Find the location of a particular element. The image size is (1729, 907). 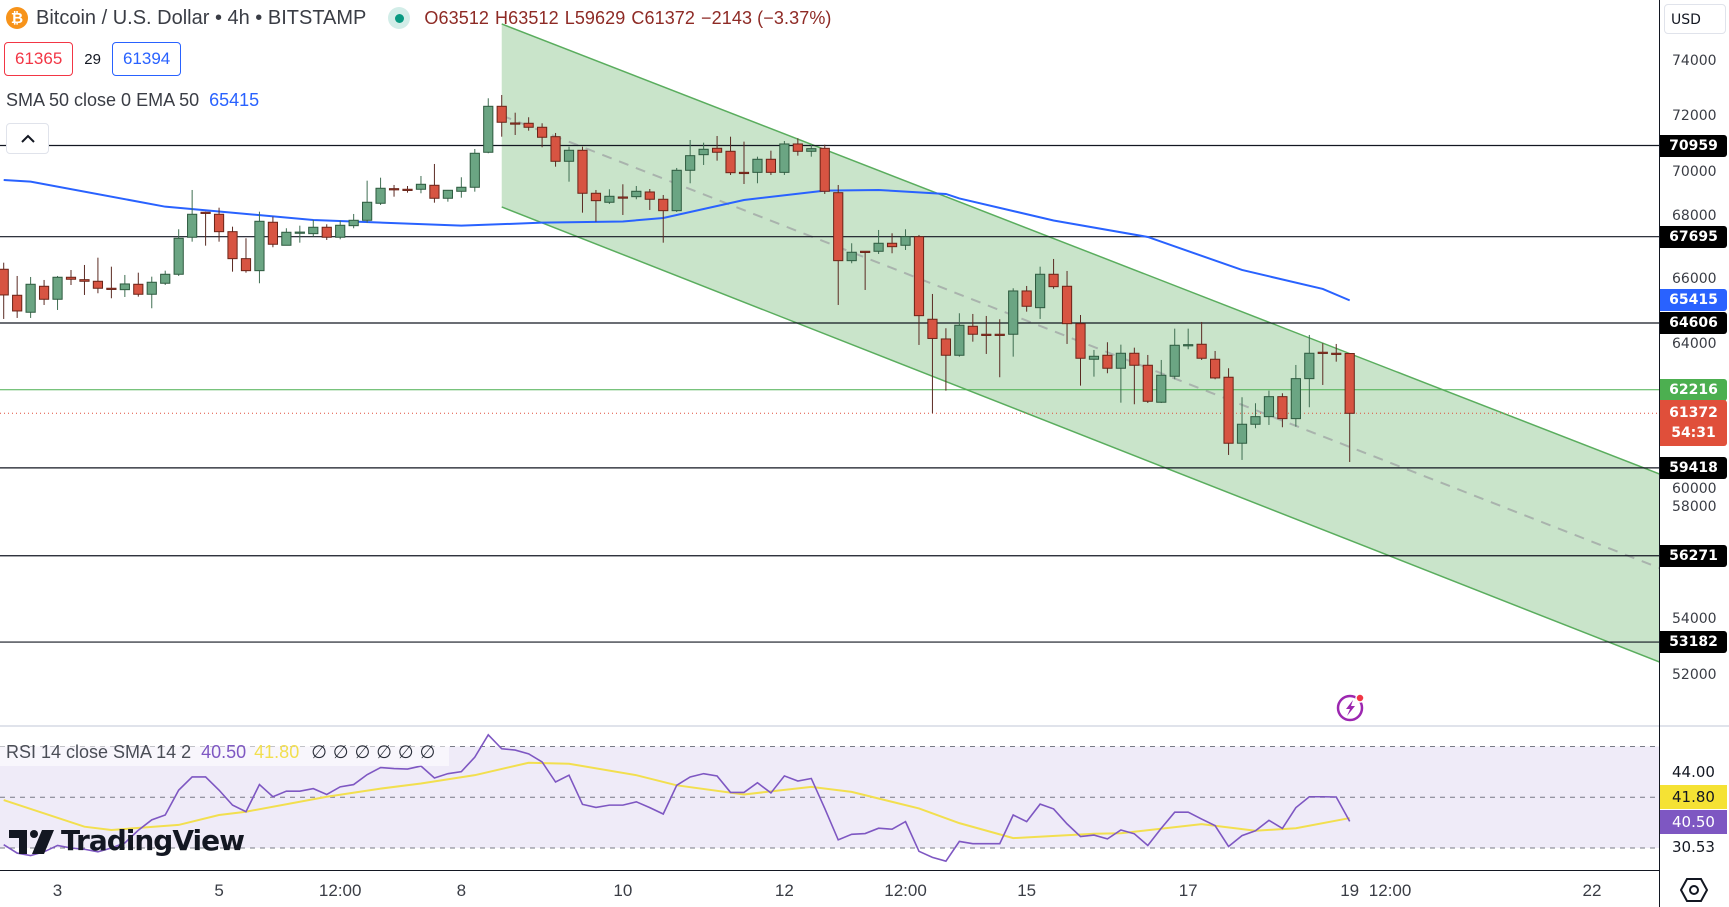

collapse-legend-button is located at coordinates (27, 138).